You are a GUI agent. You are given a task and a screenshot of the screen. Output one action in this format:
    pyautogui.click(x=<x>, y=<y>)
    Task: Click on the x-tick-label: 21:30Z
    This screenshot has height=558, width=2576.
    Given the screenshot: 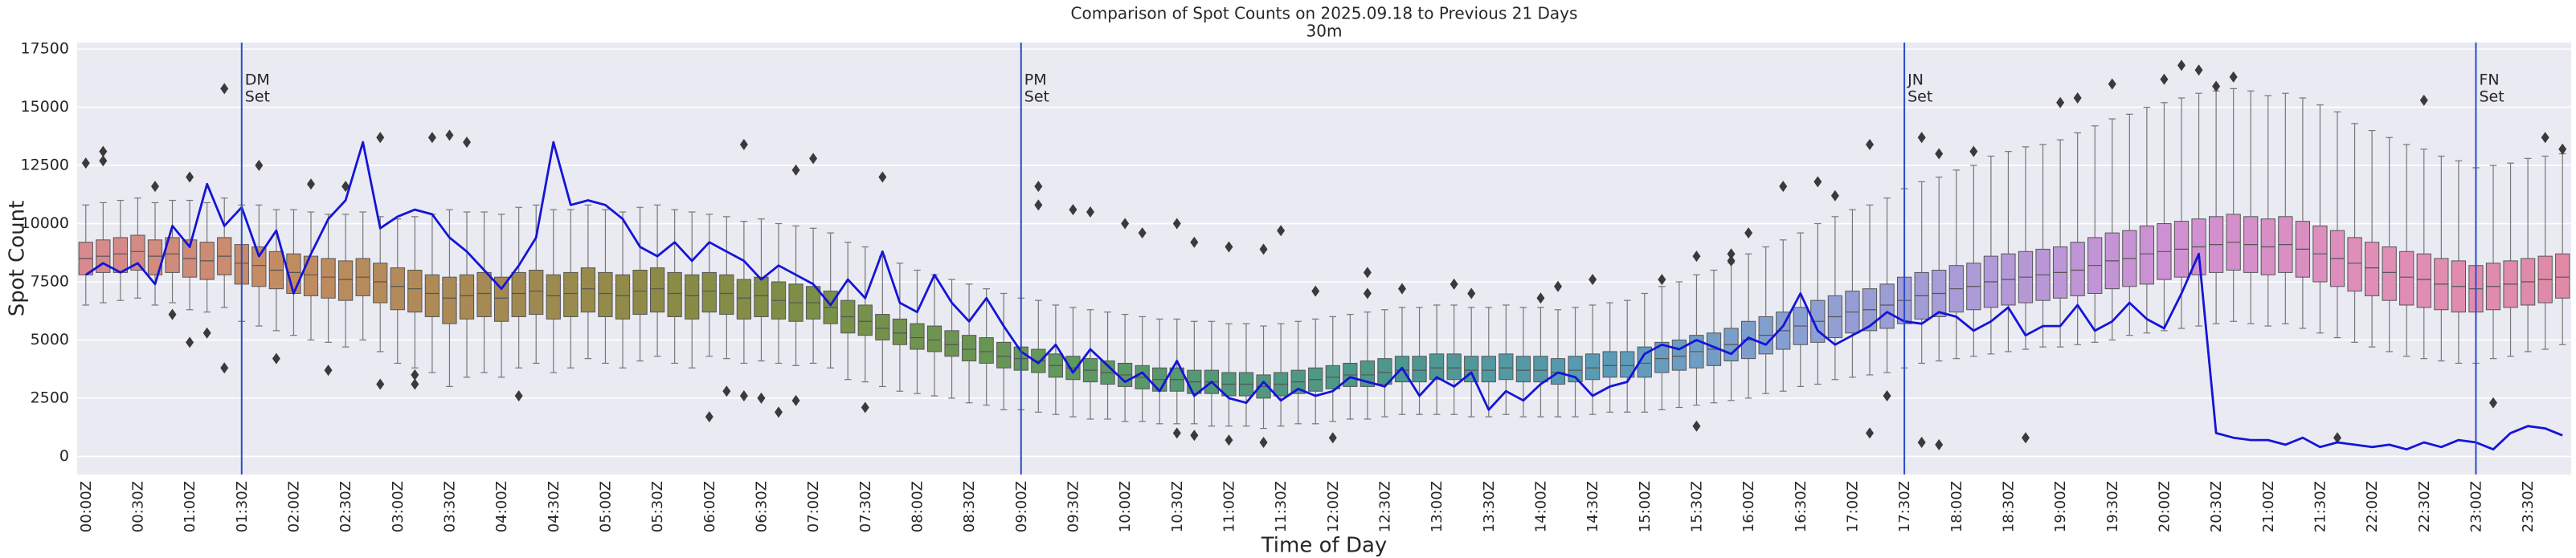 What is the action you would take?
    pyautogui.click(x=2320, y=506)
    